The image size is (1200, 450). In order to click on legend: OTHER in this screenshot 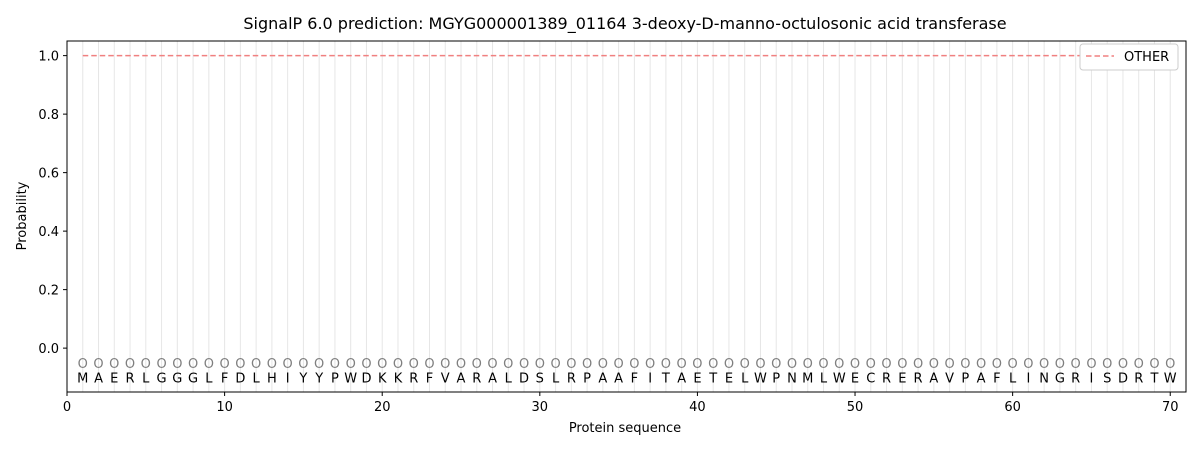, I will do `click(1129, 57)`.